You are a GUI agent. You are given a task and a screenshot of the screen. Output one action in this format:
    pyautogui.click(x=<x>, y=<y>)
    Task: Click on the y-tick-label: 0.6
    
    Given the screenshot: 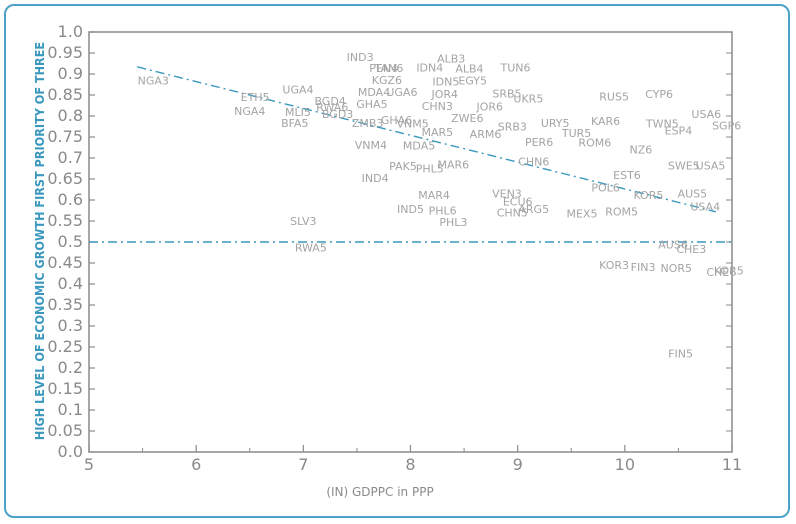 What is the action you would take?
    pyautogui.click(x=70, y=199)
    